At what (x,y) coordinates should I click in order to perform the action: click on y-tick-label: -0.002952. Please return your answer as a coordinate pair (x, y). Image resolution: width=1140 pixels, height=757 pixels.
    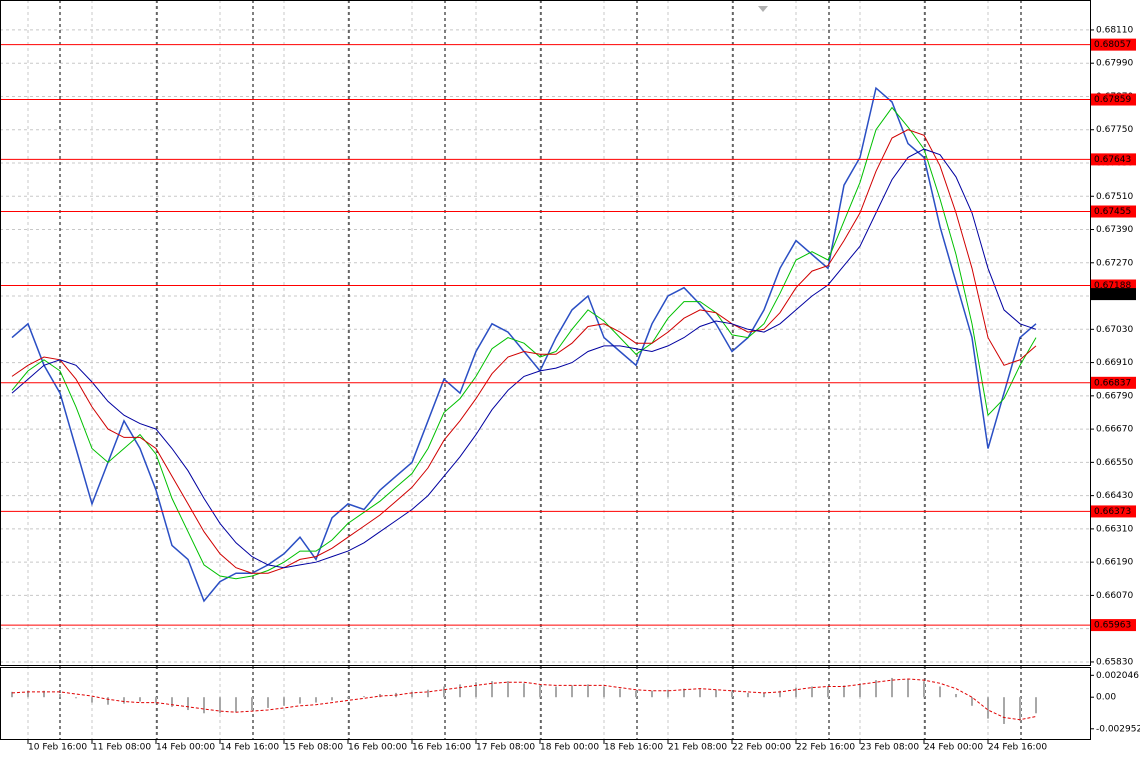
    Looking at the image, I should click on (1118, 729).